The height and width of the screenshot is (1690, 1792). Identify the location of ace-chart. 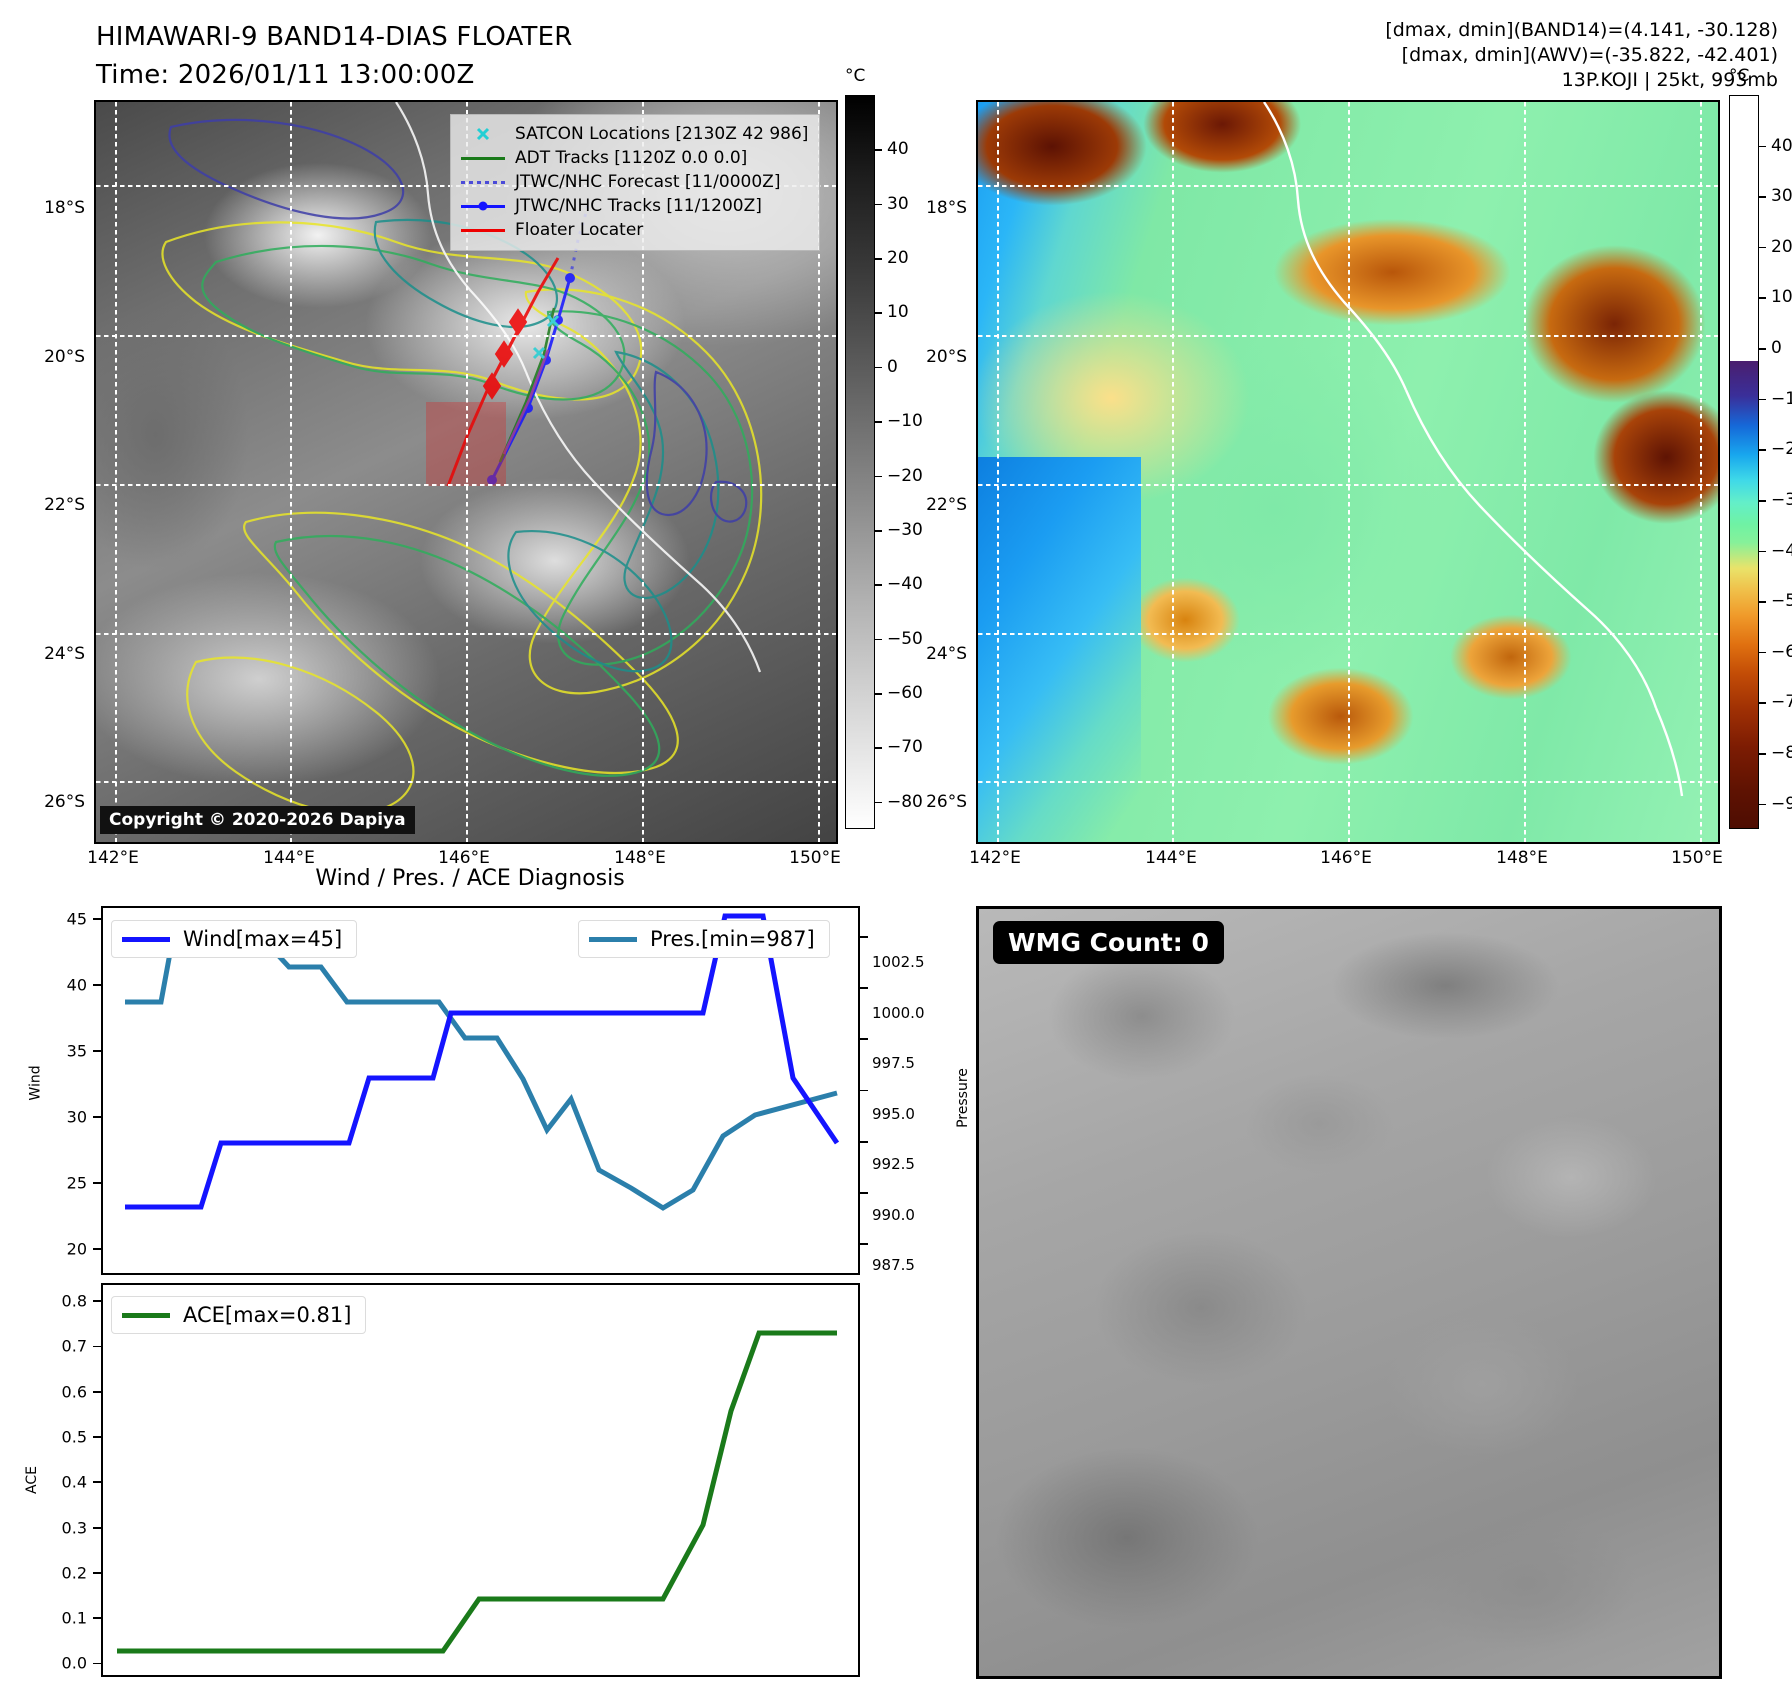
(480, 1480).